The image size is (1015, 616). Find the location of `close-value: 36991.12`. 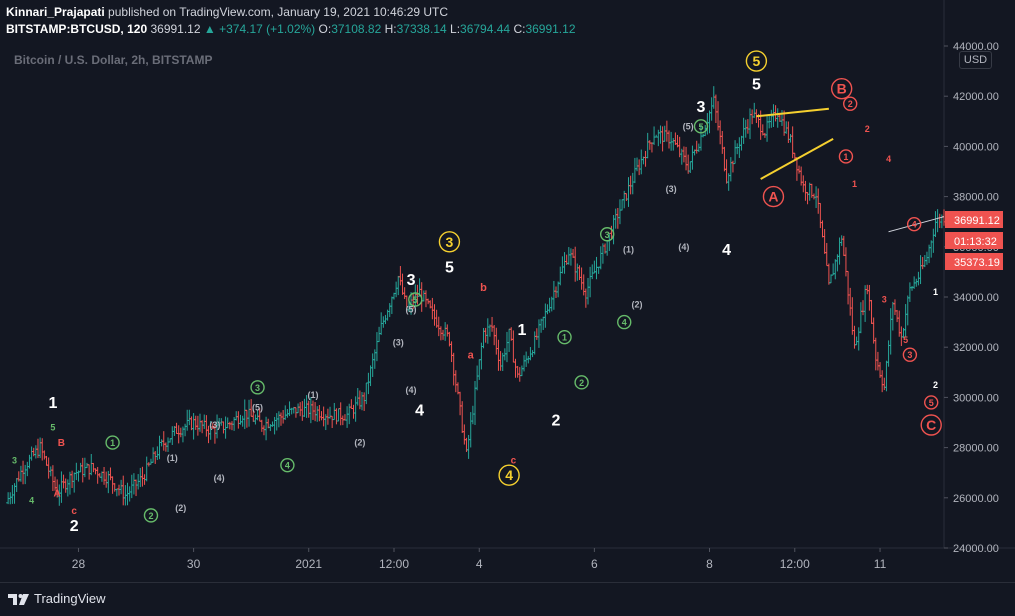

close-value: 36991.12 is located at coordinates (550, 29).